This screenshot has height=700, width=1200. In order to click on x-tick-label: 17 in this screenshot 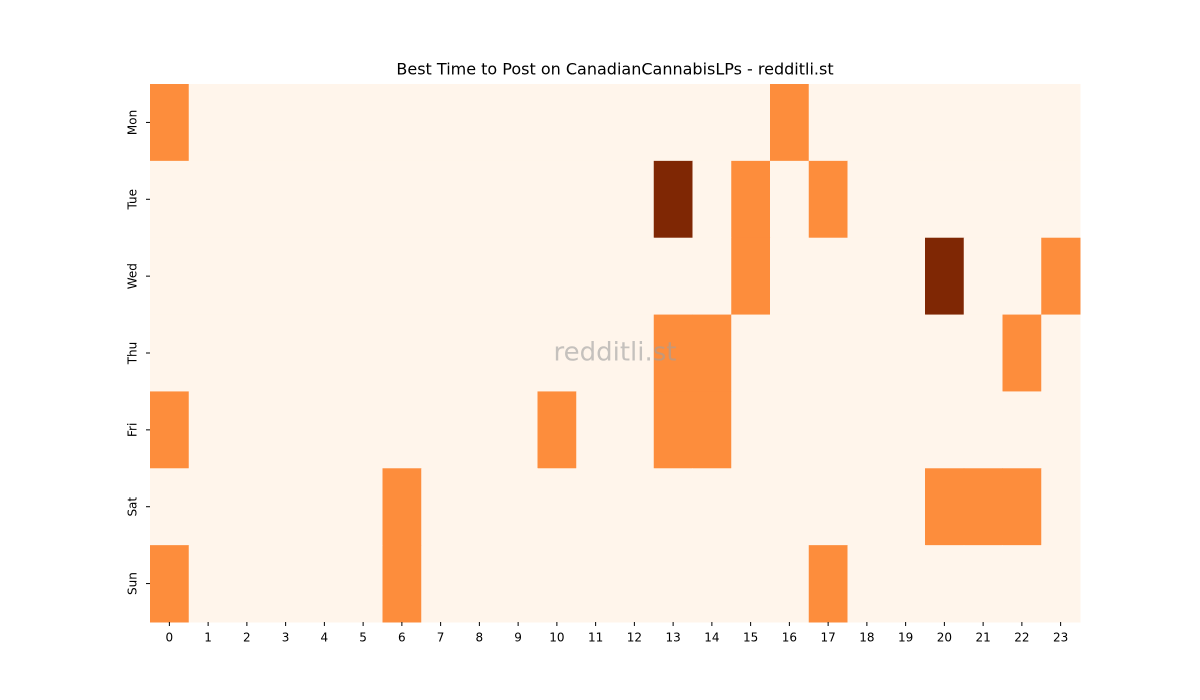, I will do `click(827, 638)`.